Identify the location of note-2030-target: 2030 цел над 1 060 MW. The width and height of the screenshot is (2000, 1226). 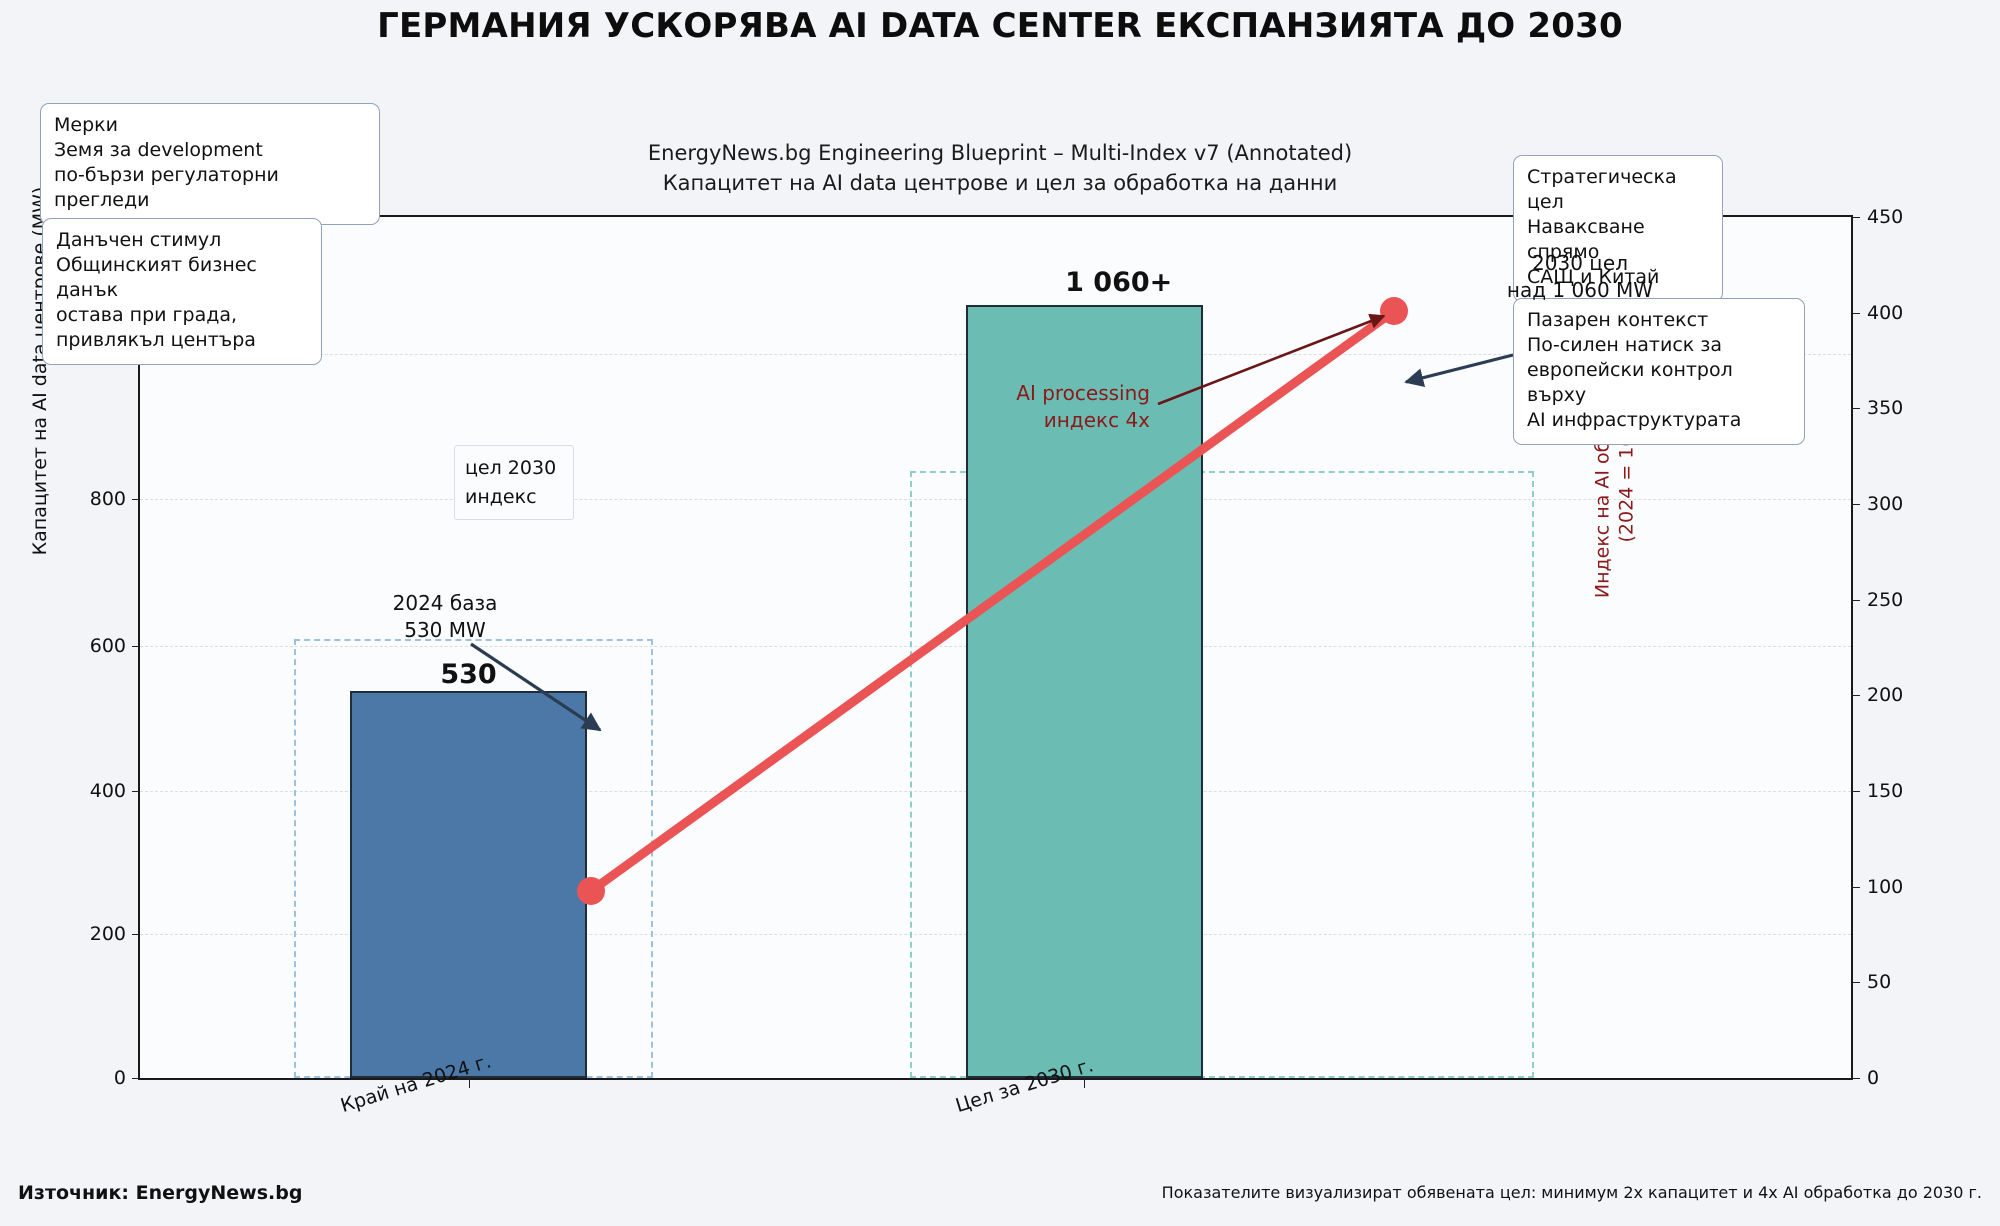
(1580, 277).